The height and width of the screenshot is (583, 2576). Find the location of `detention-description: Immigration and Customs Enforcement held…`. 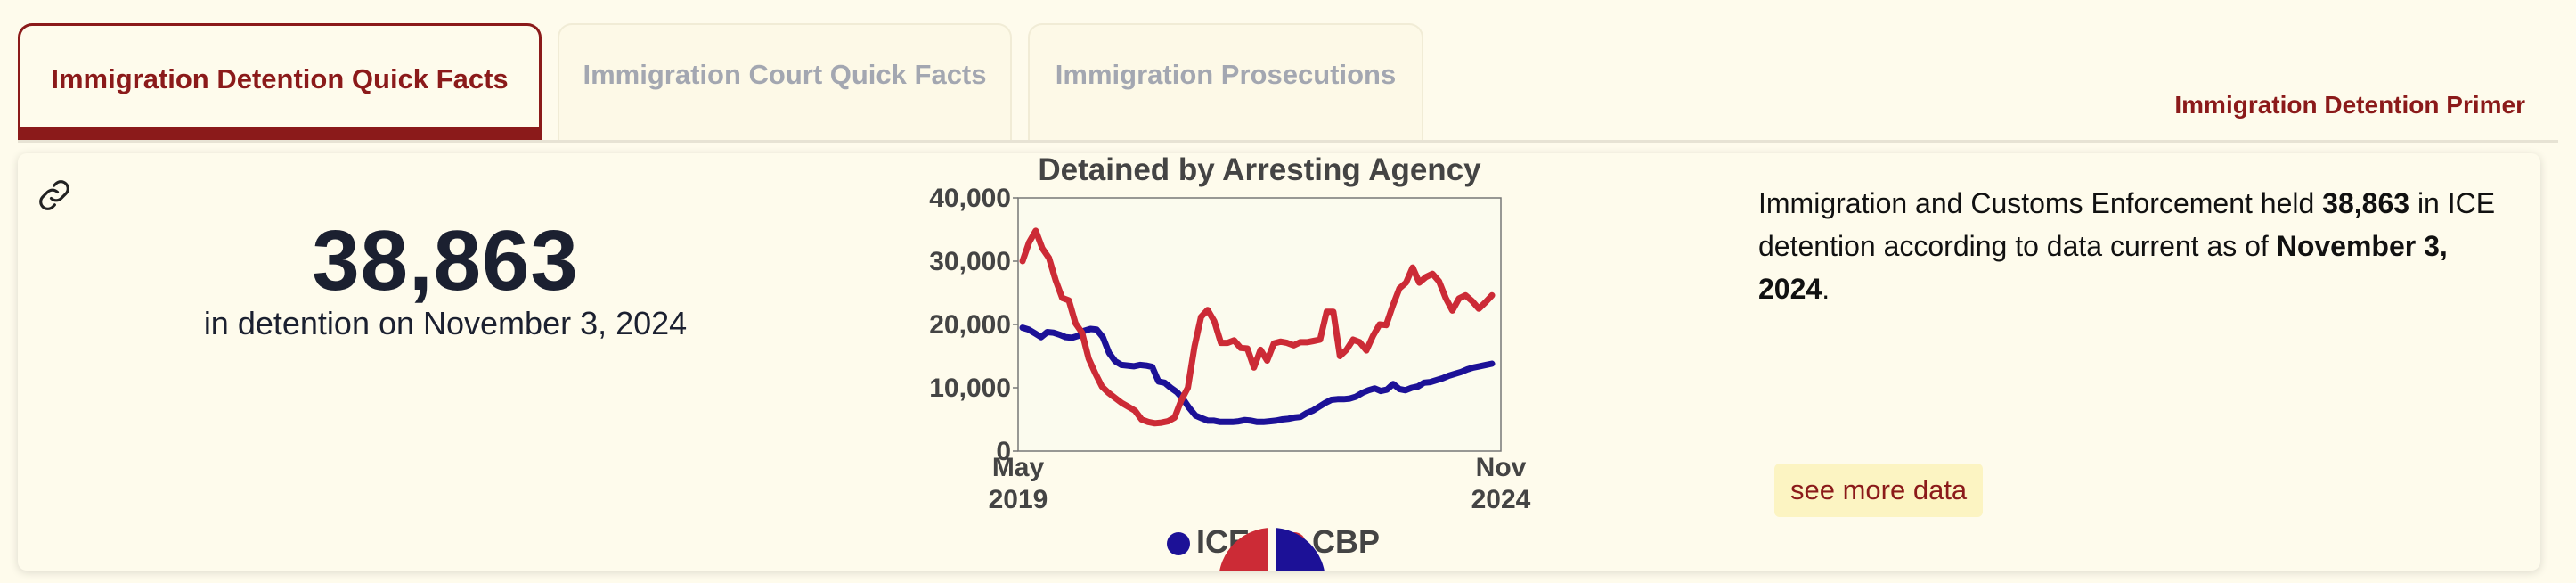

detention-description: Immigration and Customs Enforcement held… is located at coordinates (2141, 246).